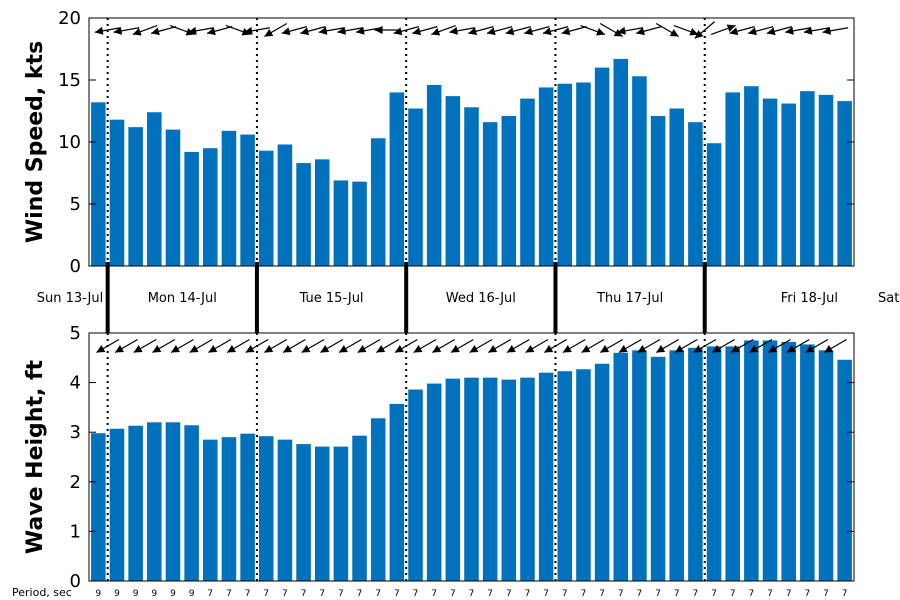 This screenshot has height=600, width=900. What do you see at coordinates (75, 266) in the screenshot?
I see `y-tick-label: 0` at bounding box center [75, 266].